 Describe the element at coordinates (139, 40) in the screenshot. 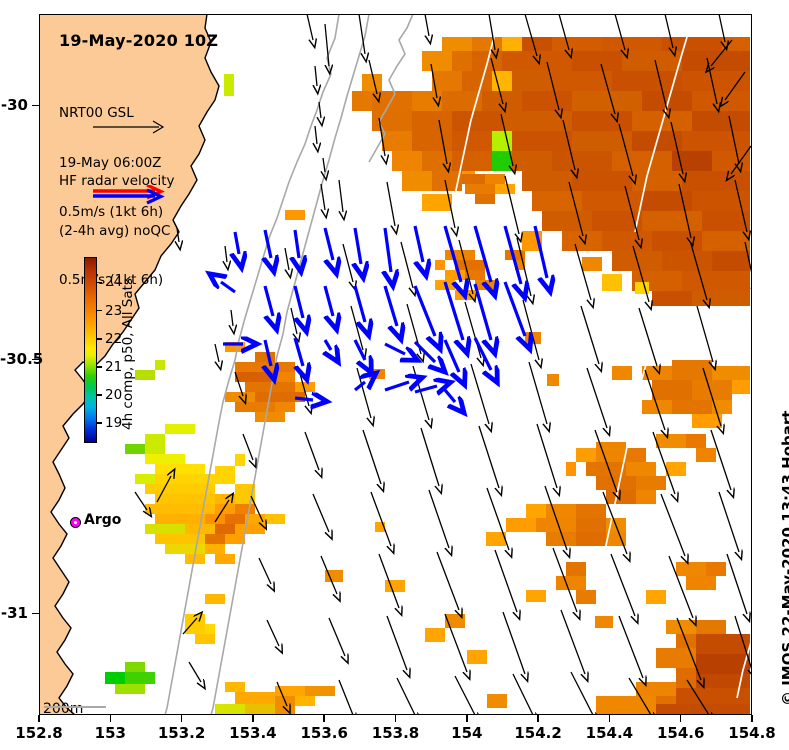

I see `page-title: 19-May-2020 10Z` at that location.